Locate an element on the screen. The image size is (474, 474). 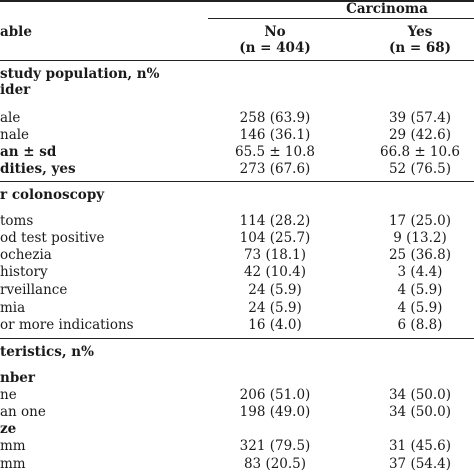
group-header: Carcinoma is located at coordinates (387, 9).